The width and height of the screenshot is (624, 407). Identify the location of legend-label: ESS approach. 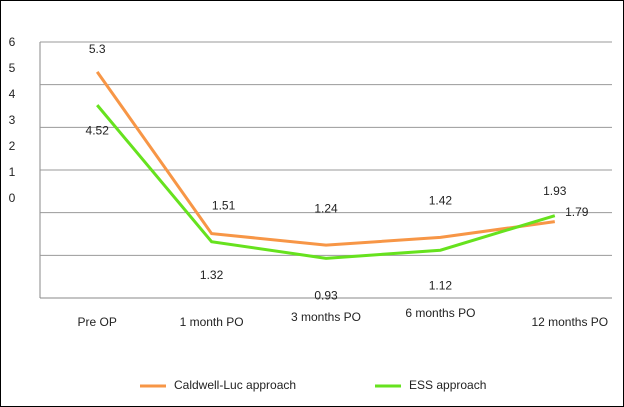
(447, 385).